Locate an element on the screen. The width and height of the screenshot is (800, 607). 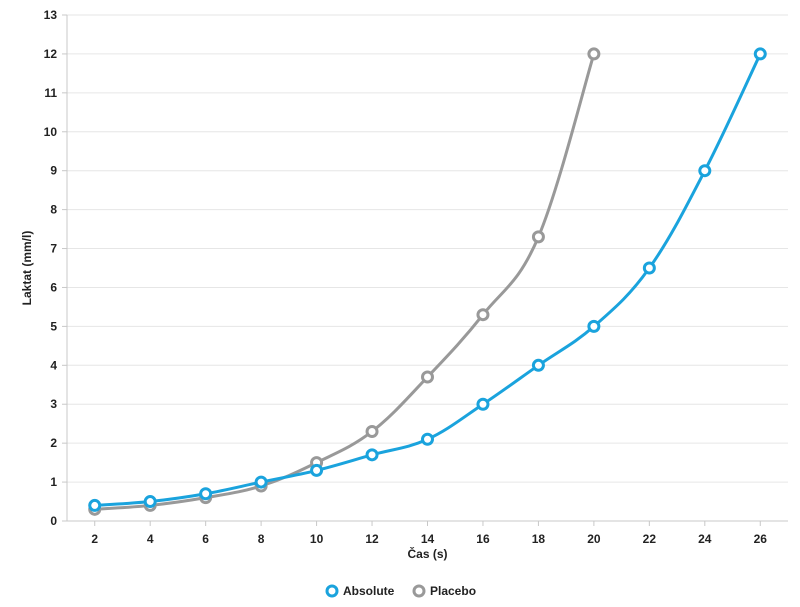
x-tick-label: 2 is located at coordinates (94, 539).